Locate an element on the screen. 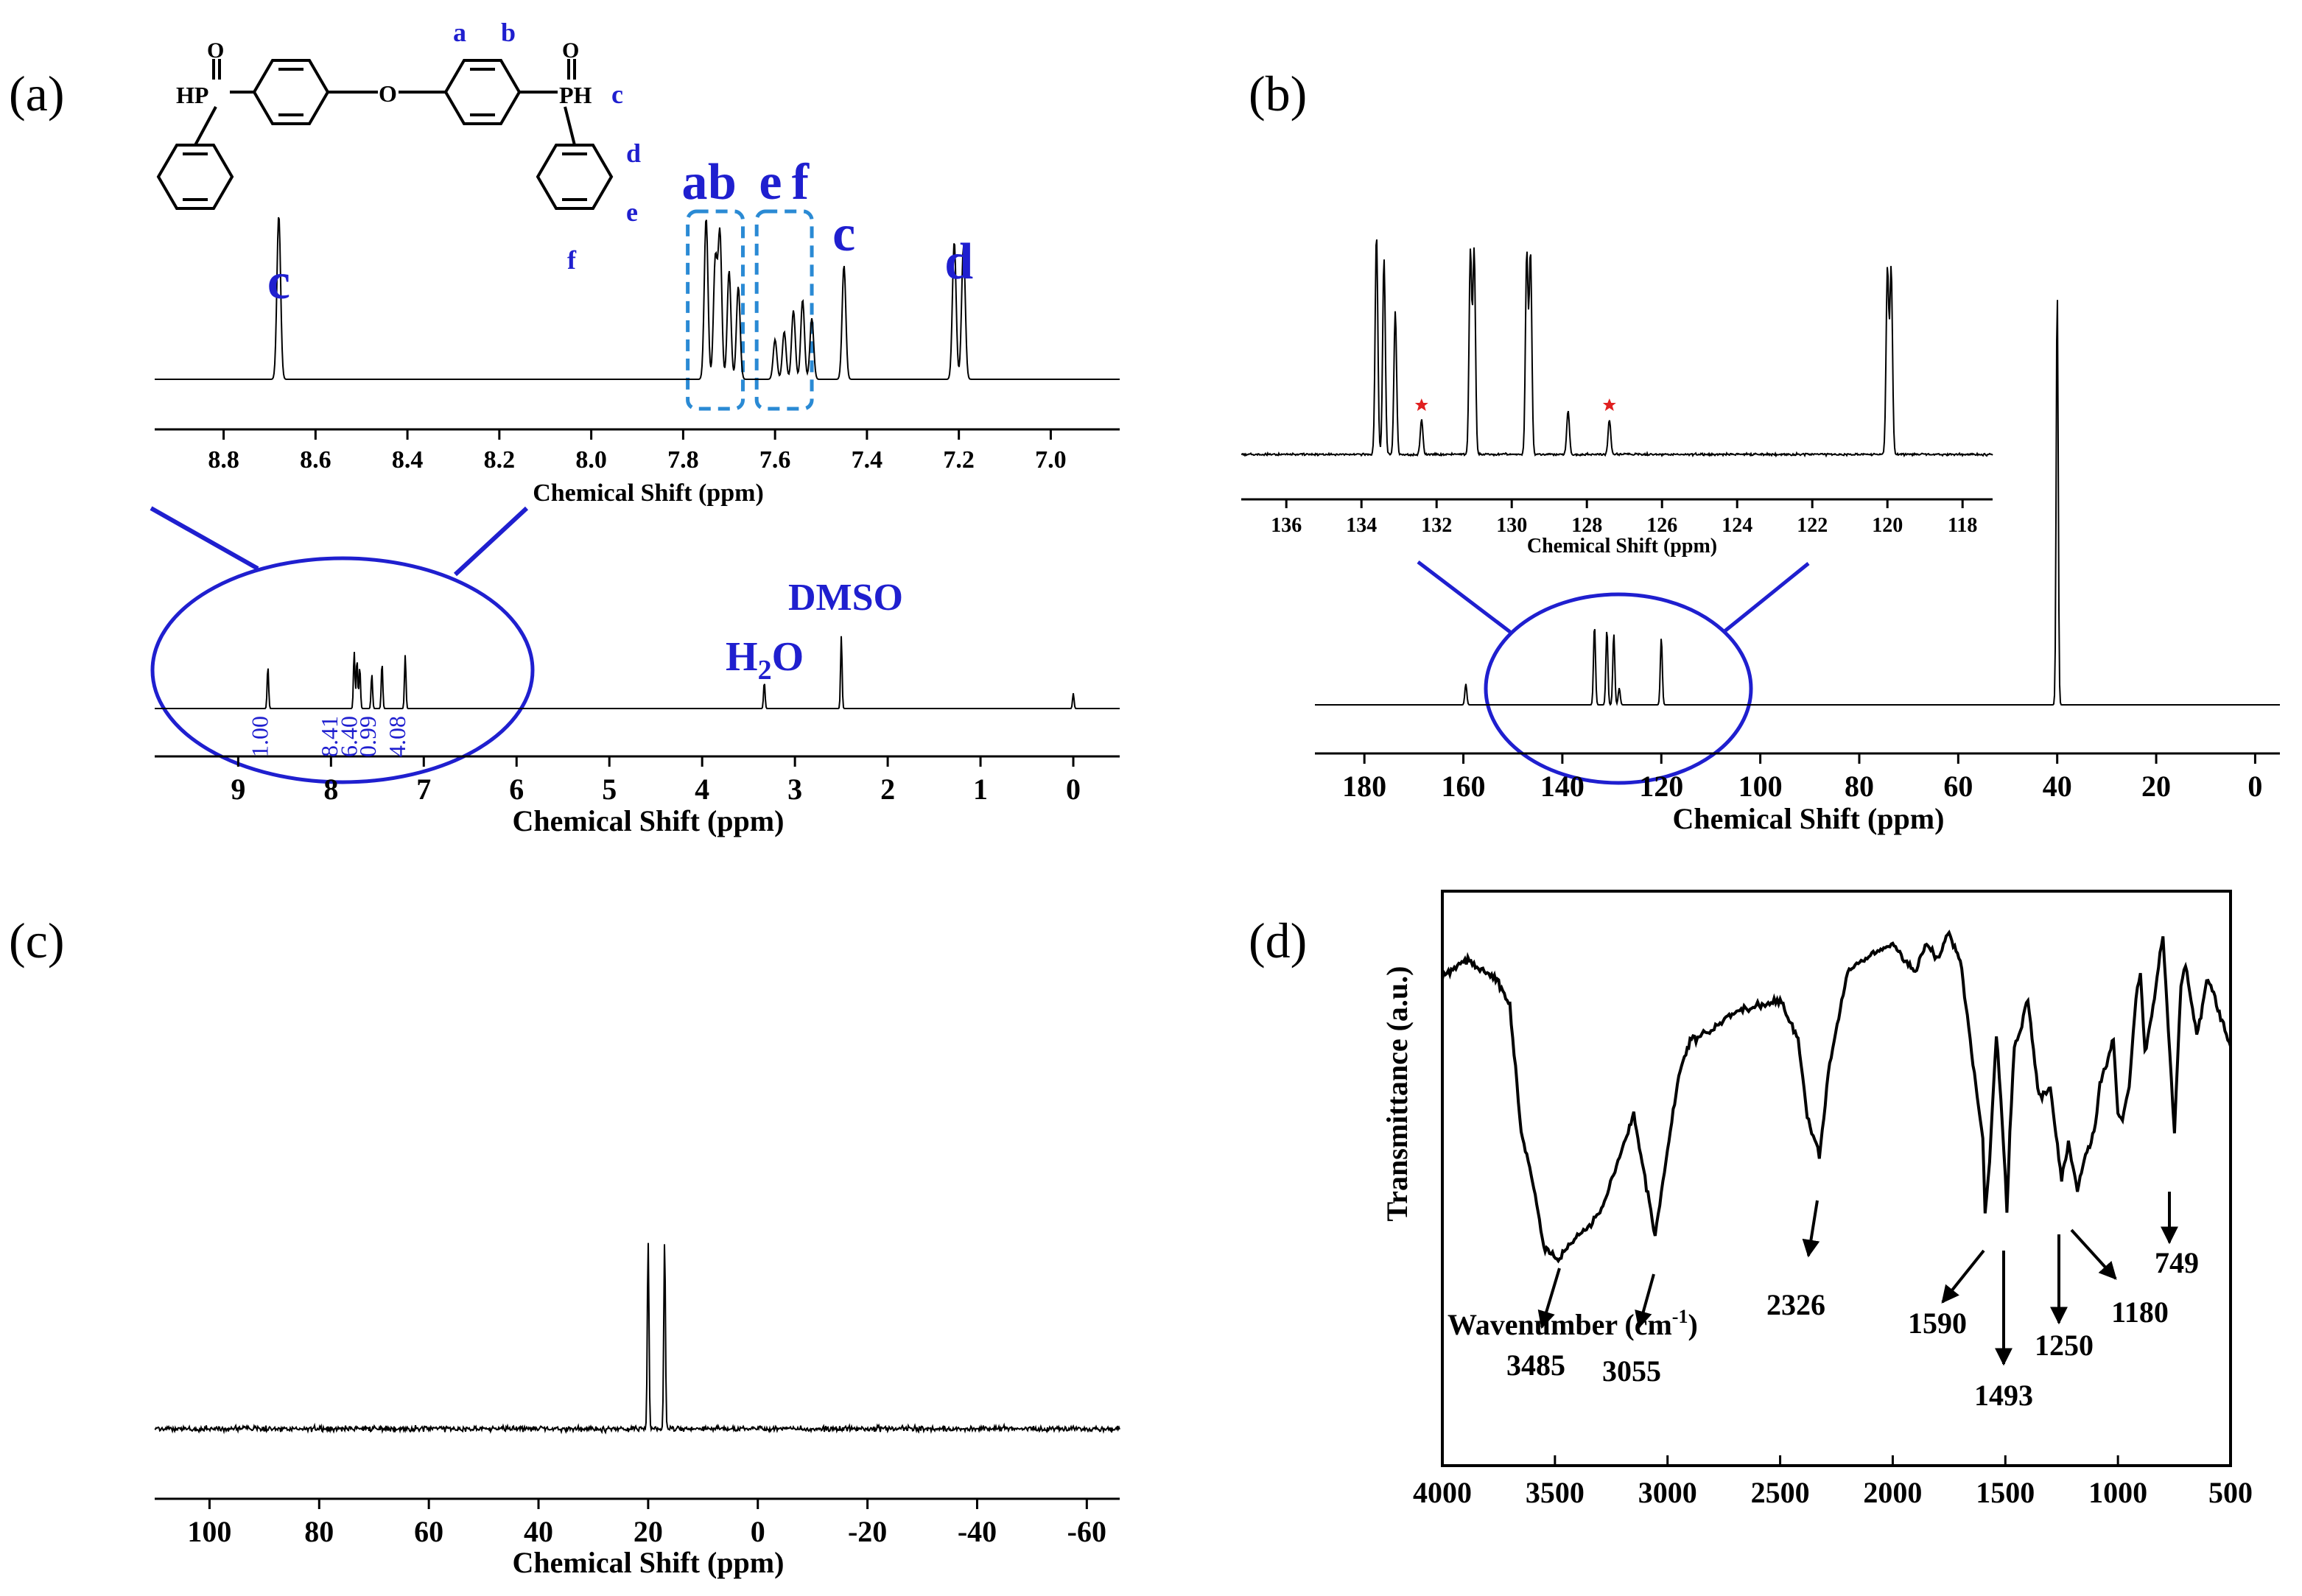 The width and height of the screenshot is (2302, 1596). structure-label-f: f is located at coordinates (572, 260).